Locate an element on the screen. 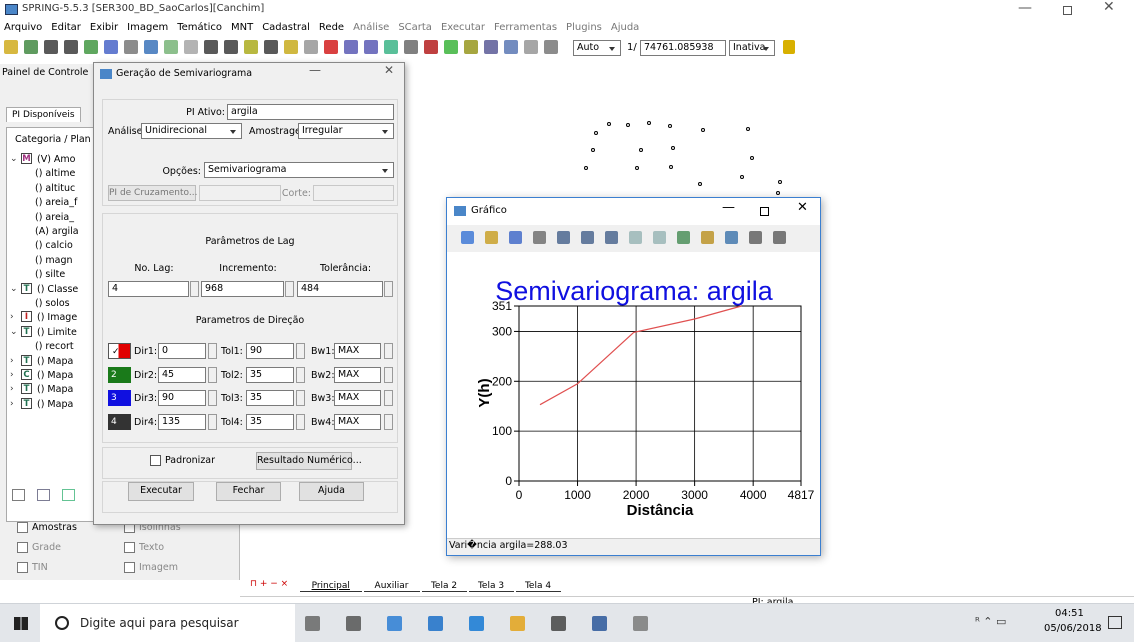 The width and height of the screenshot is (1134, 642). tree-item: (A) argila is located at coordinates (57, 231).